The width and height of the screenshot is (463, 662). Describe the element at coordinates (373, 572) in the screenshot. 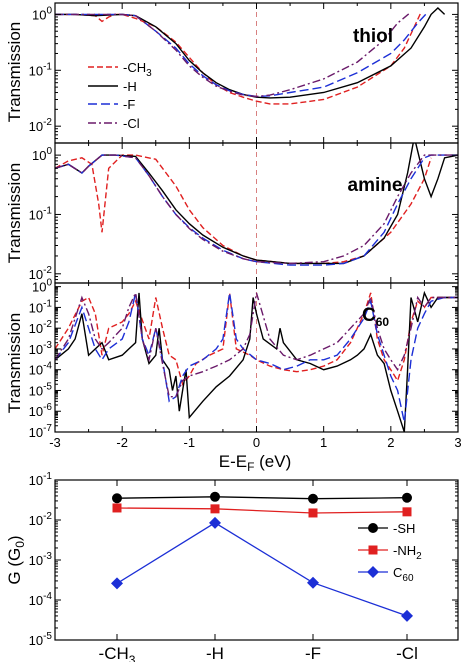

I see `legend-marker-c60` at that location.